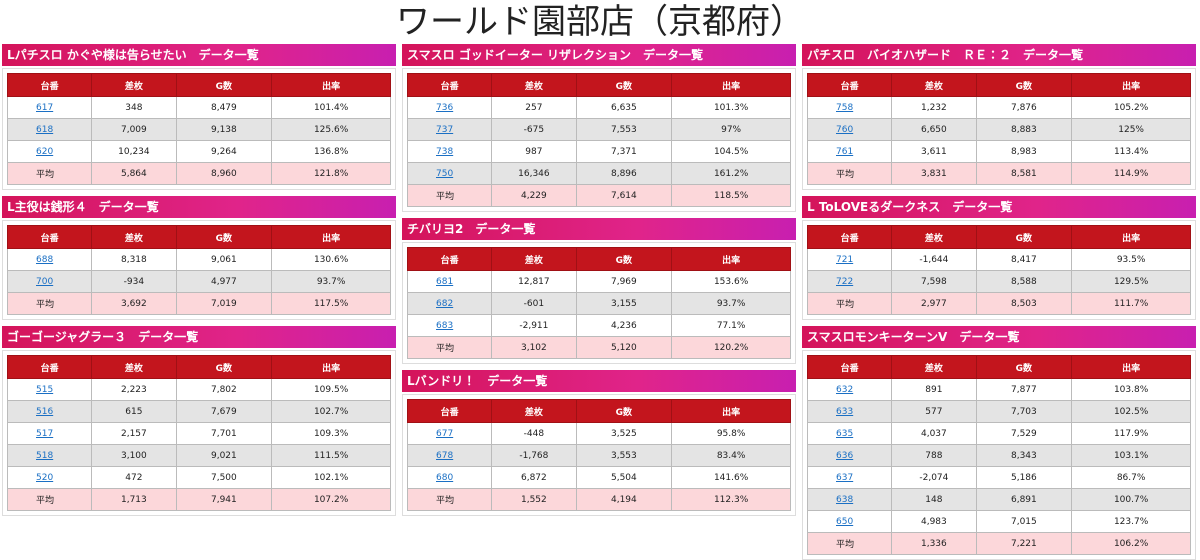  Describe the element at coordinates (224, 129) in the screenshot. I see `value-cell: 9,138` at that location.